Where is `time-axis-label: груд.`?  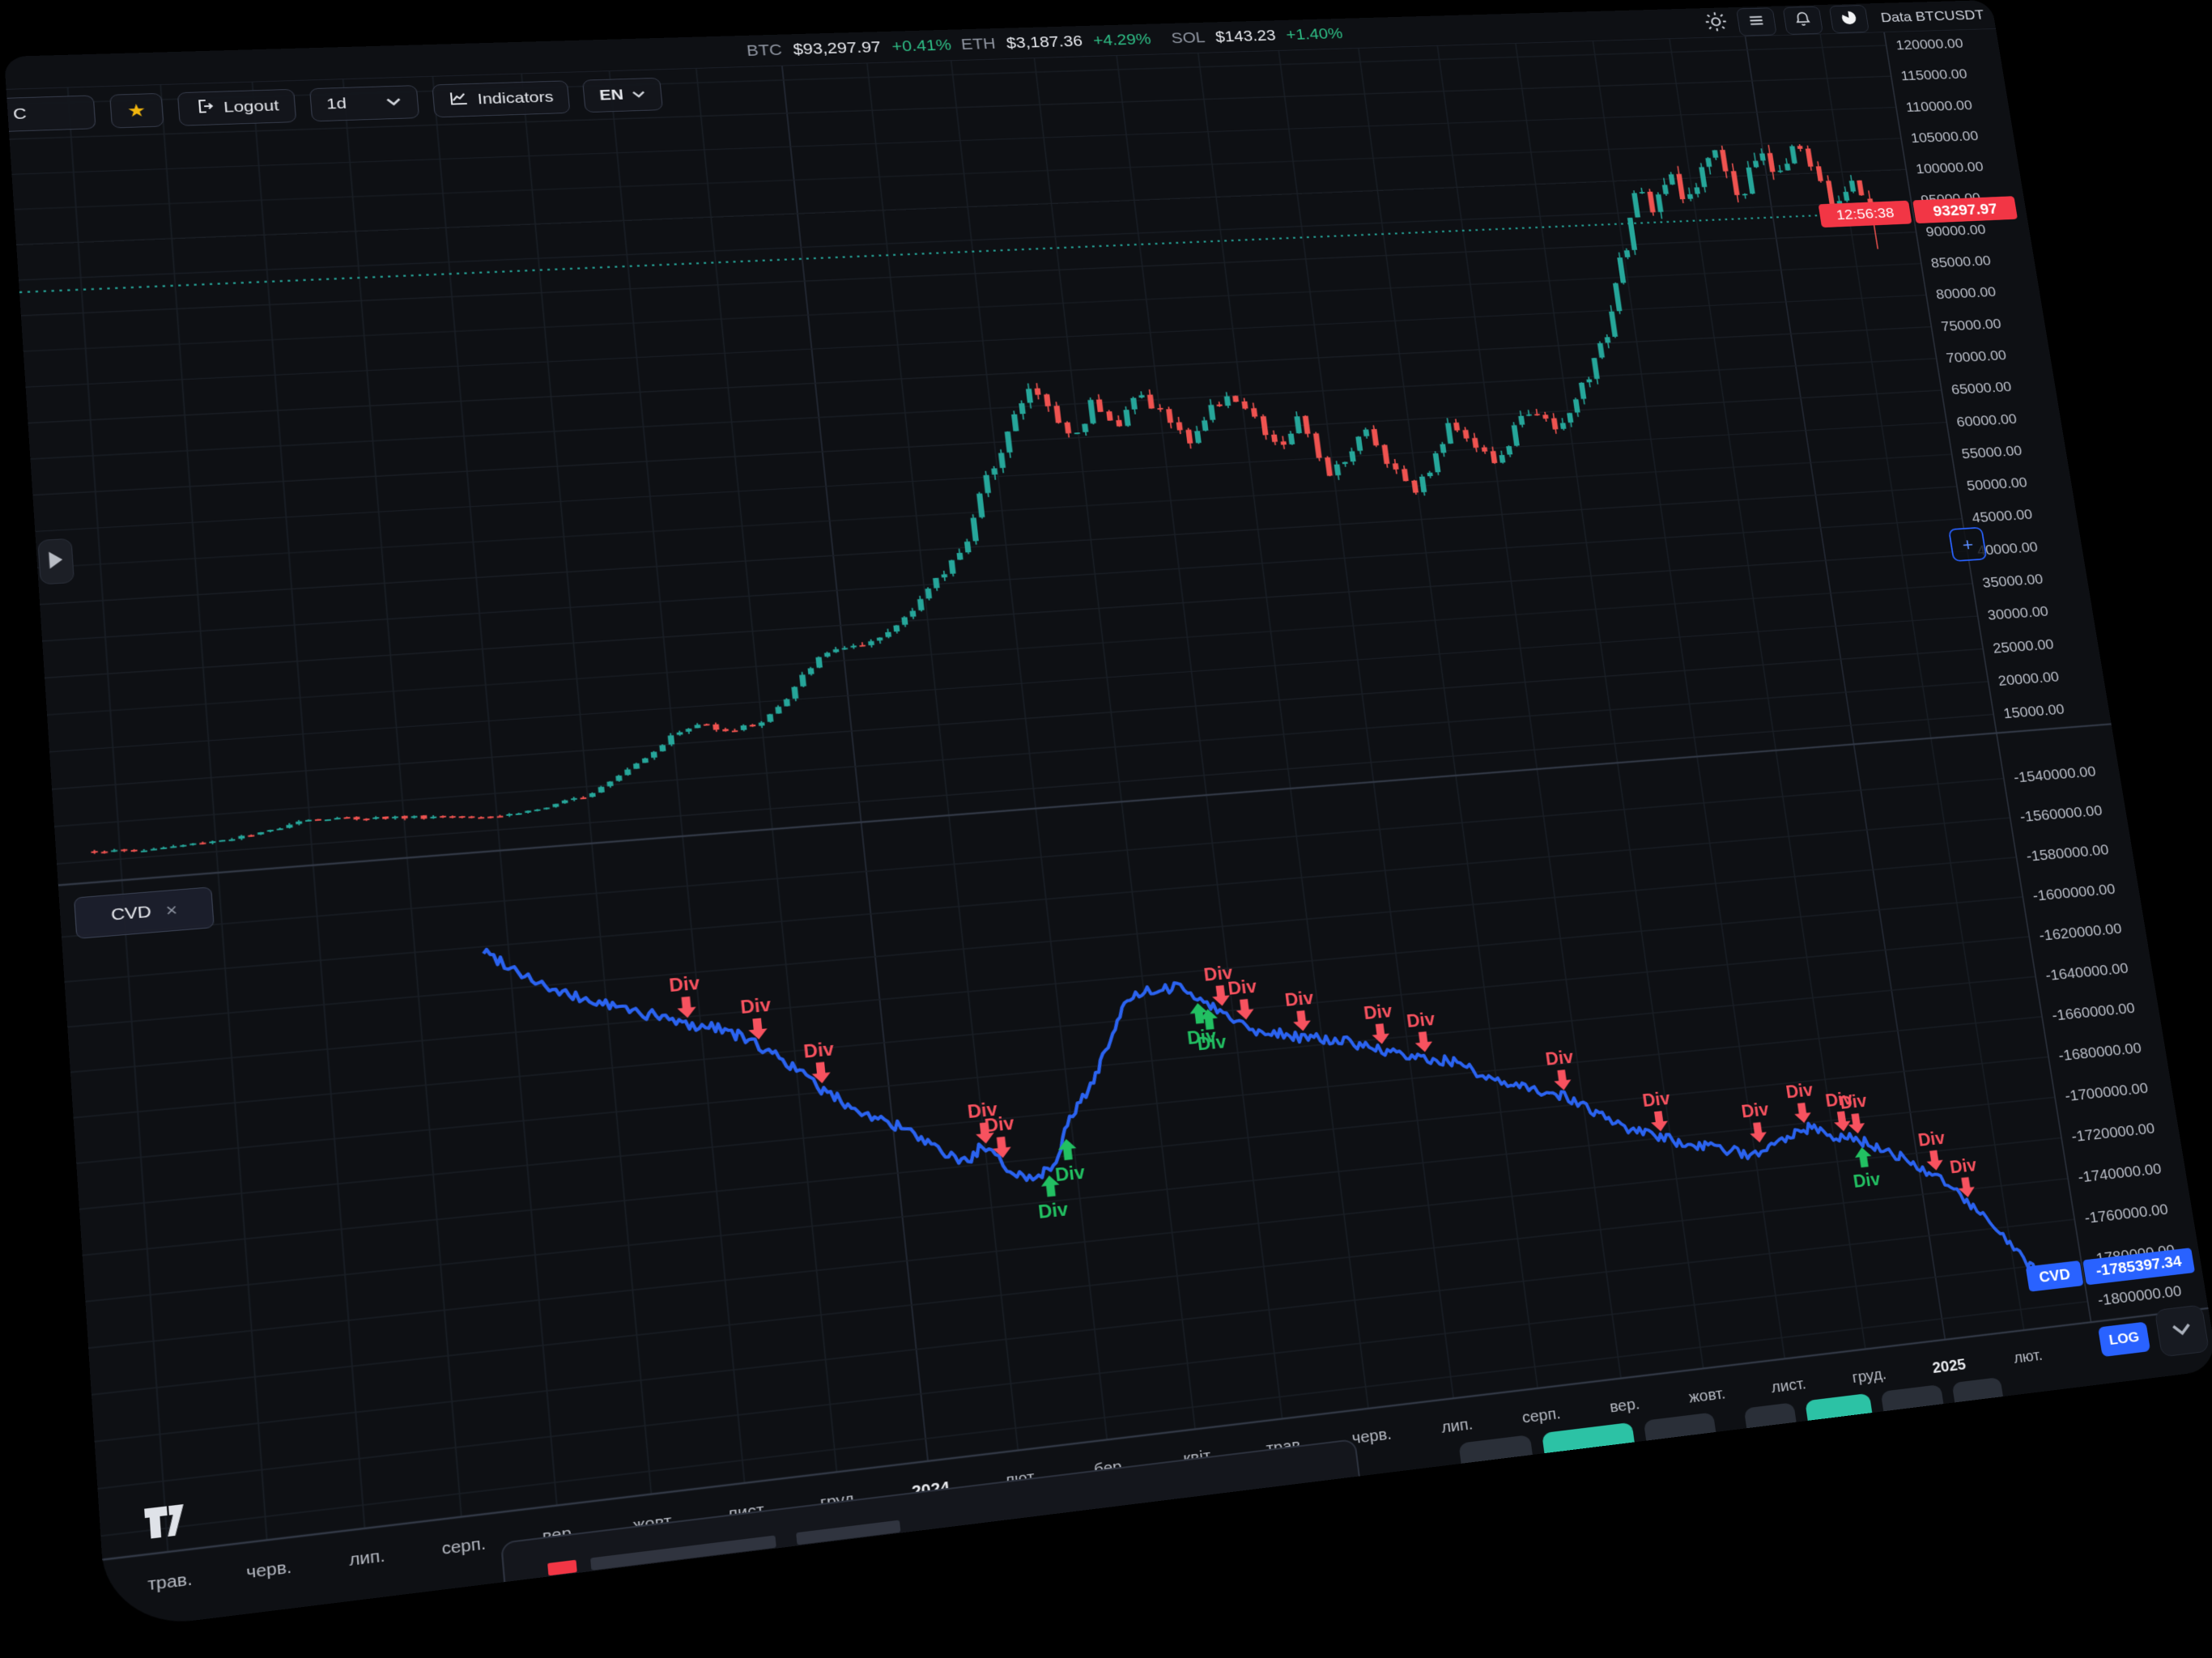
time-axis-label: груд. is located at coordinates (1870, 1376).